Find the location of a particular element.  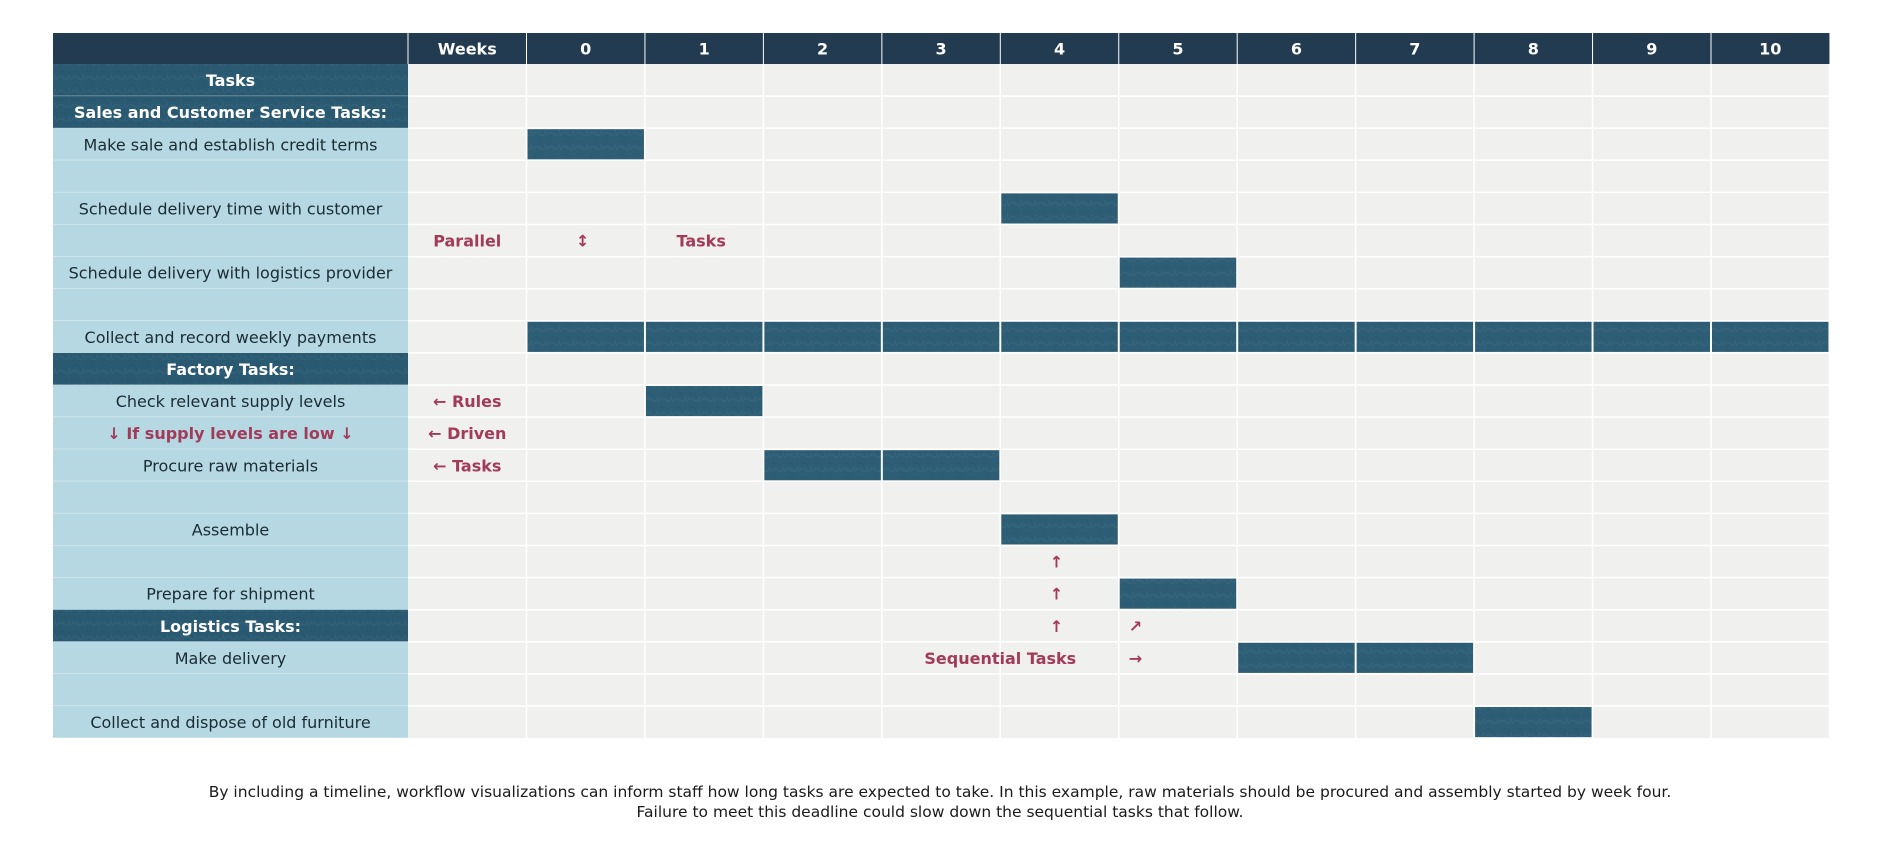

weeks-header-label: Weeks is located at coordinates (467, 49).